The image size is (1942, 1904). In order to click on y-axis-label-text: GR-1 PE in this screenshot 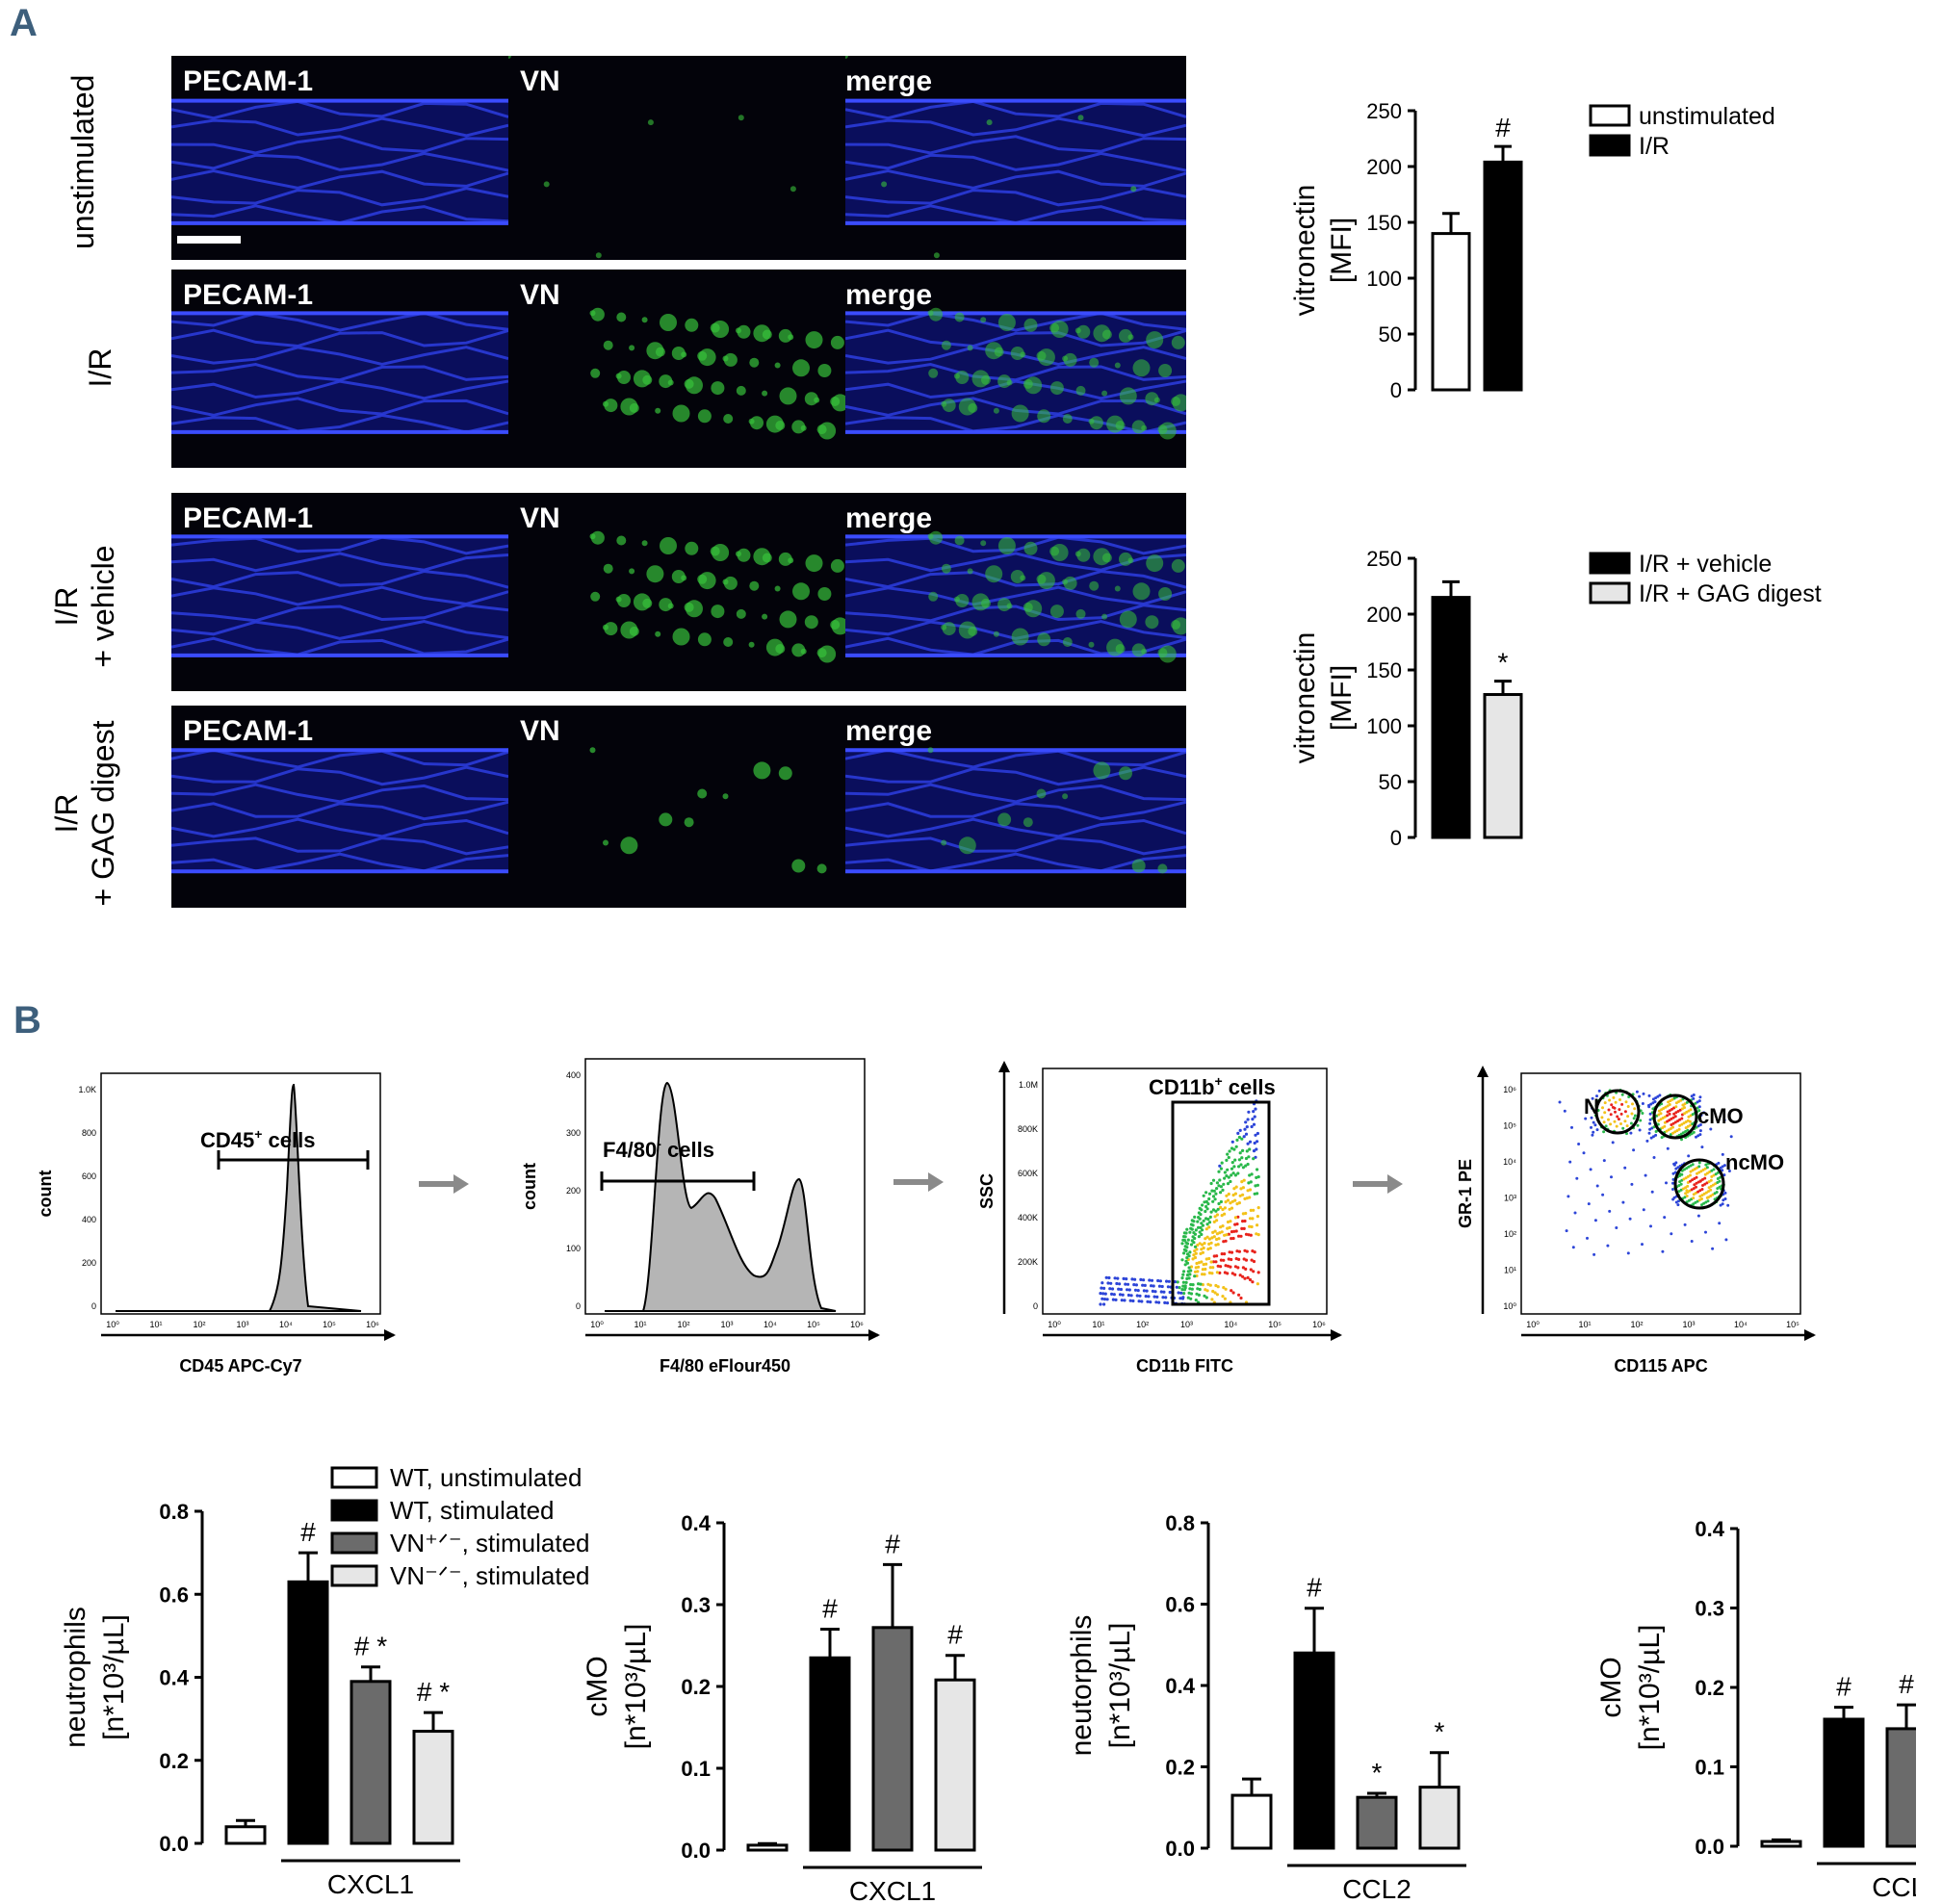, I will do `click(1465, 1194)`.